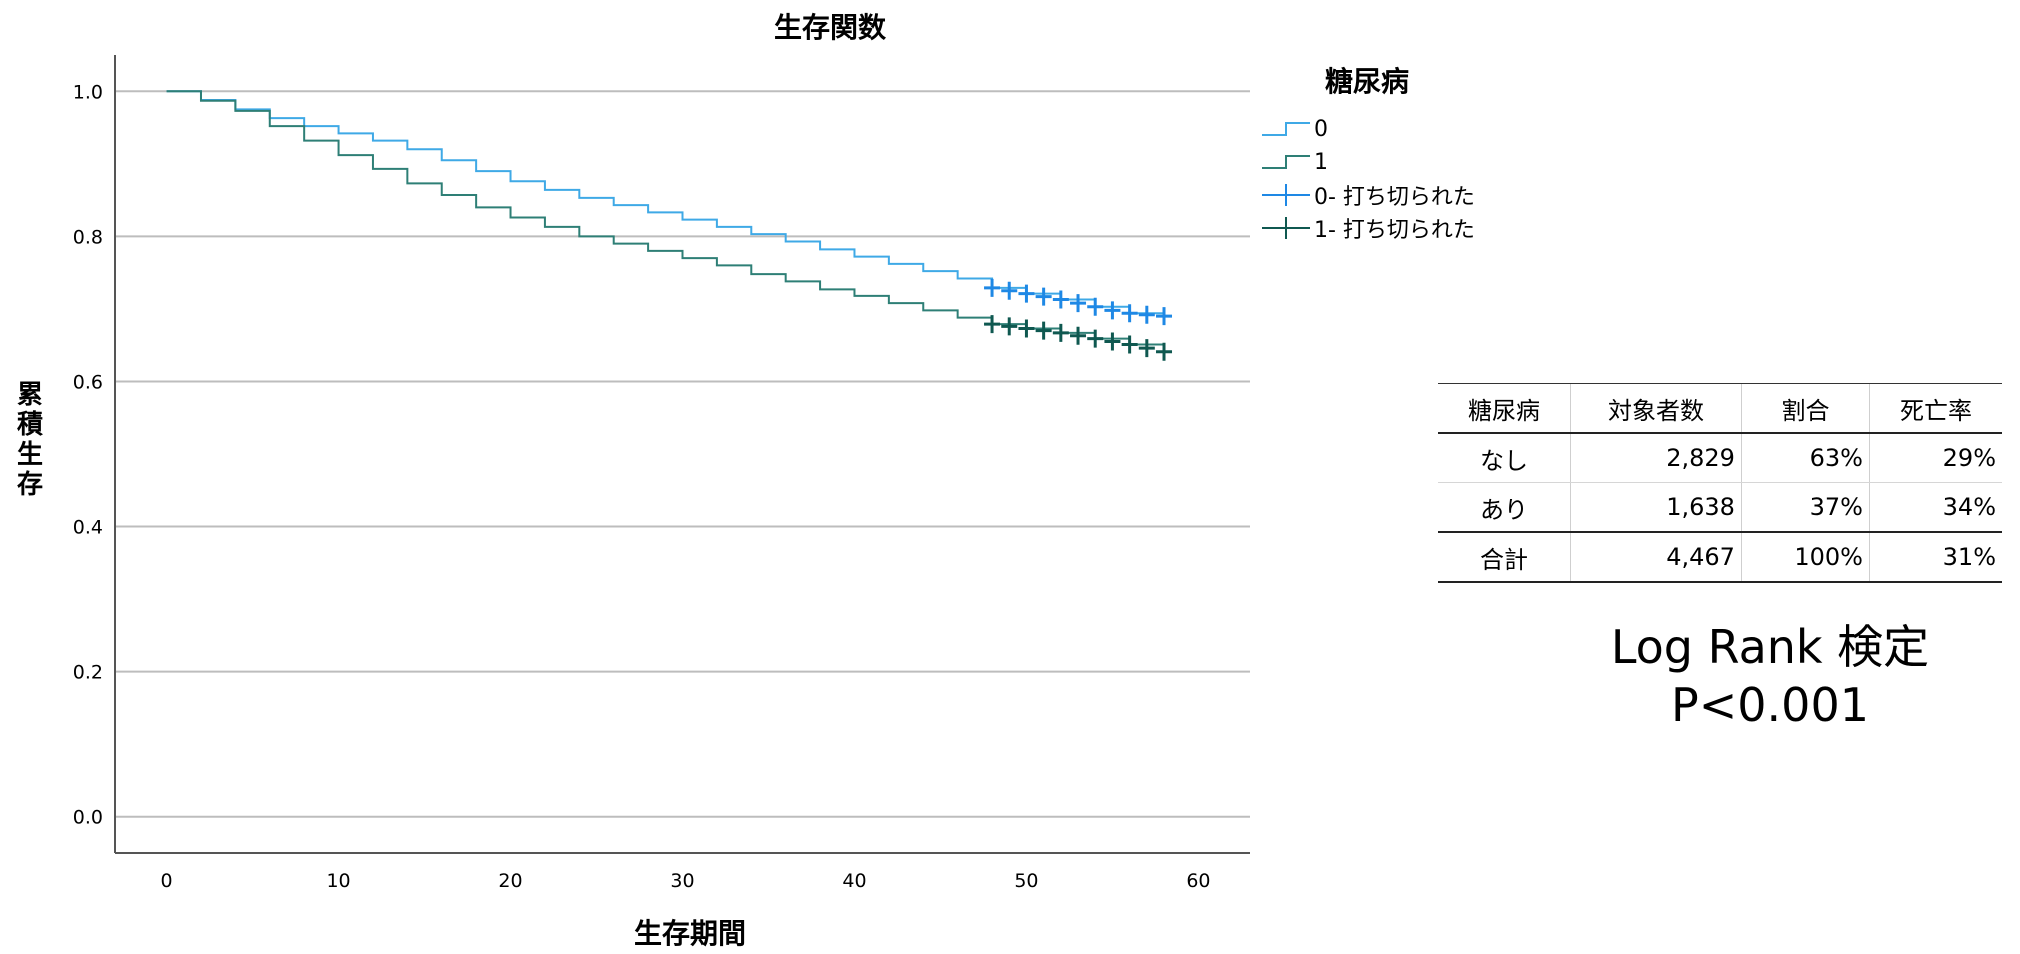  What do you see at coordinates (682, 881) in the screenshot?
I see `x-tick-label: 30` at bounding box center [682, 881].